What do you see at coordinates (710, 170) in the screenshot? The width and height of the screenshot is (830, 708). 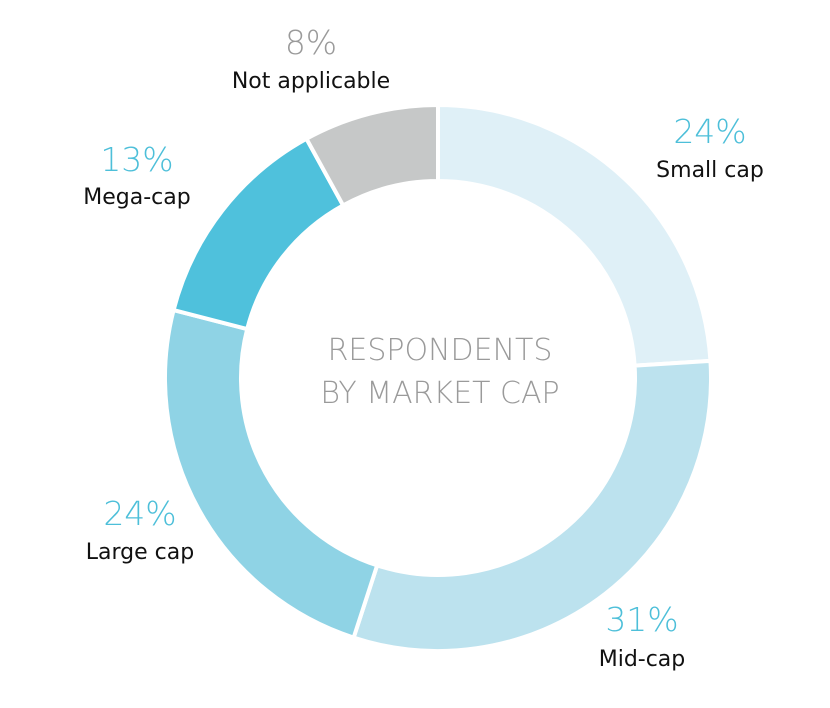 I see `slice-category-label-small-cap: Small cap` at bounding box center [710, 170].